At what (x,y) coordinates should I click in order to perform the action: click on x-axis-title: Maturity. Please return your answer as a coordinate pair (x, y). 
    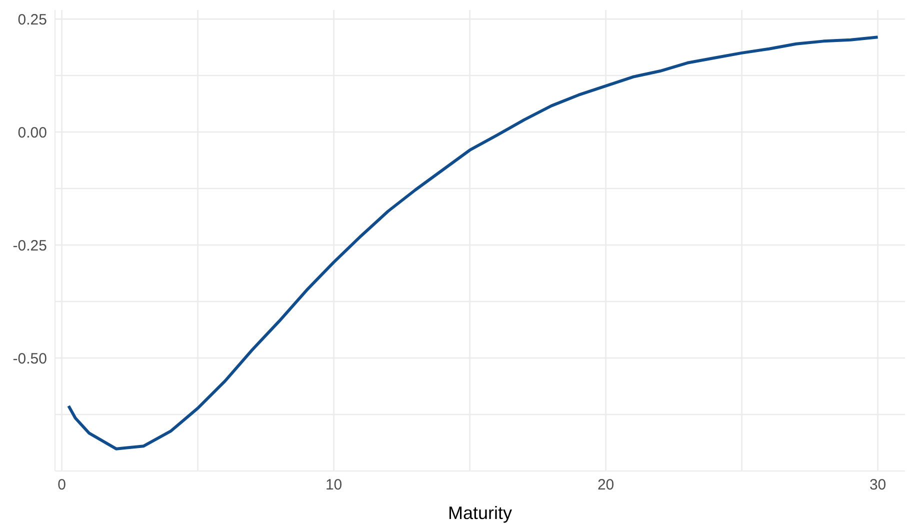
    Looking at the image, I should click on (480, 513).